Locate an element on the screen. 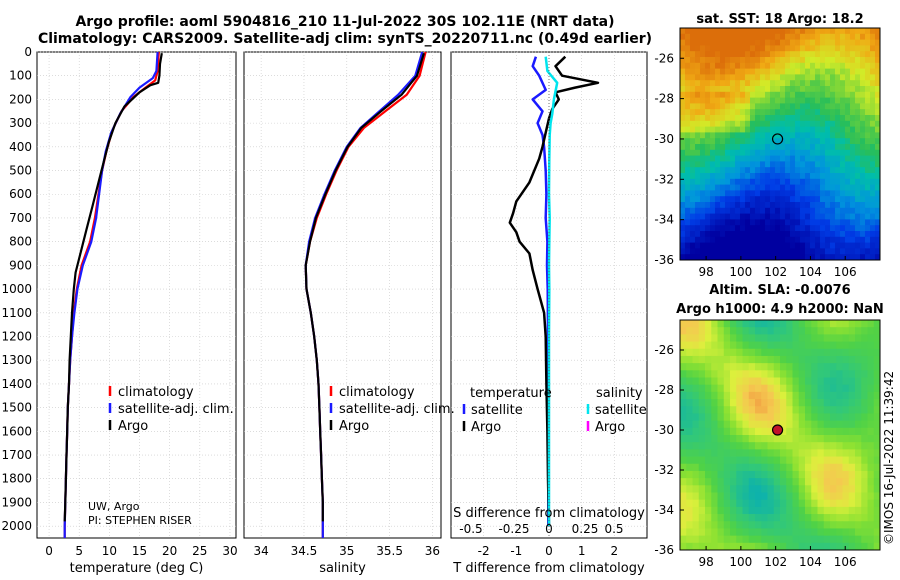  y-tick-label: 1400 is located at coordinates (16, 384).